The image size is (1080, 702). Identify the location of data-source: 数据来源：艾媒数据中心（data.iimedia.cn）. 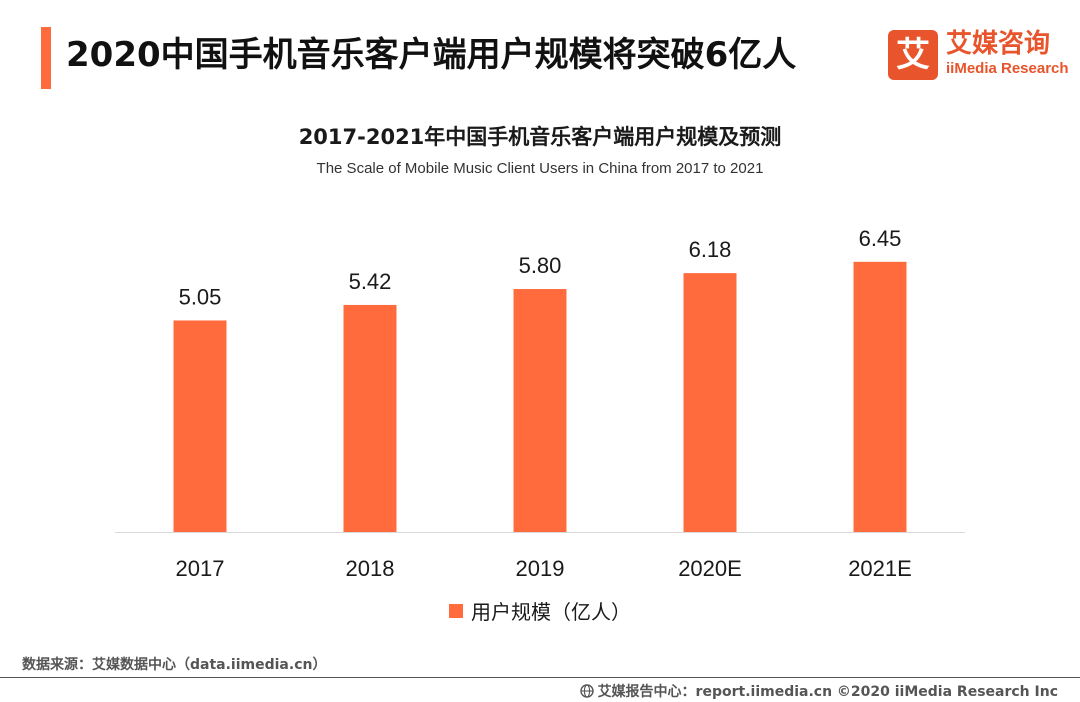
(174, 665).